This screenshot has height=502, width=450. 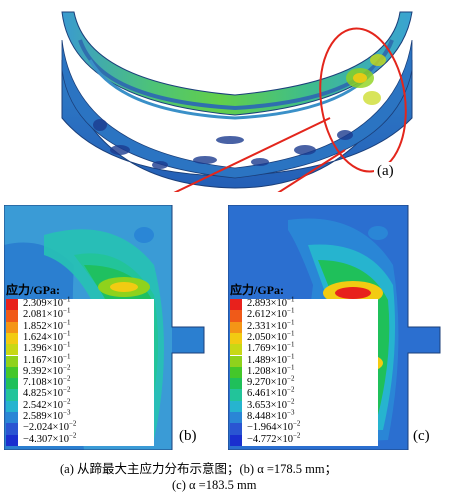 What do you see at coordinates (47, 392) in the screenshot?
I see `legend-value: 4.825×10⁻²` at bounding box center [47, 392].